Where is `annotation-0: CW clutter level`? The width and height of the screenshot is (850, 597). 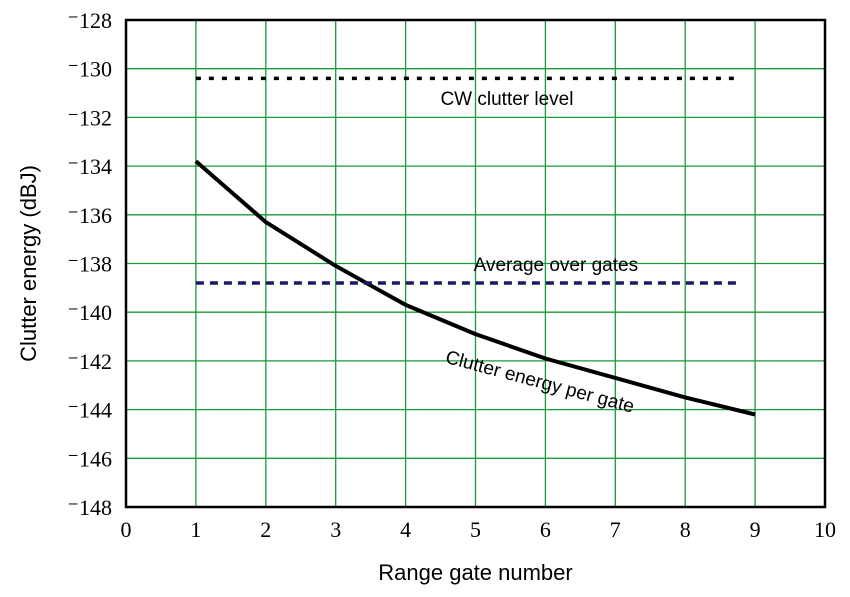
annotation-0: CW clutter level is located at coordinates (506, 99).